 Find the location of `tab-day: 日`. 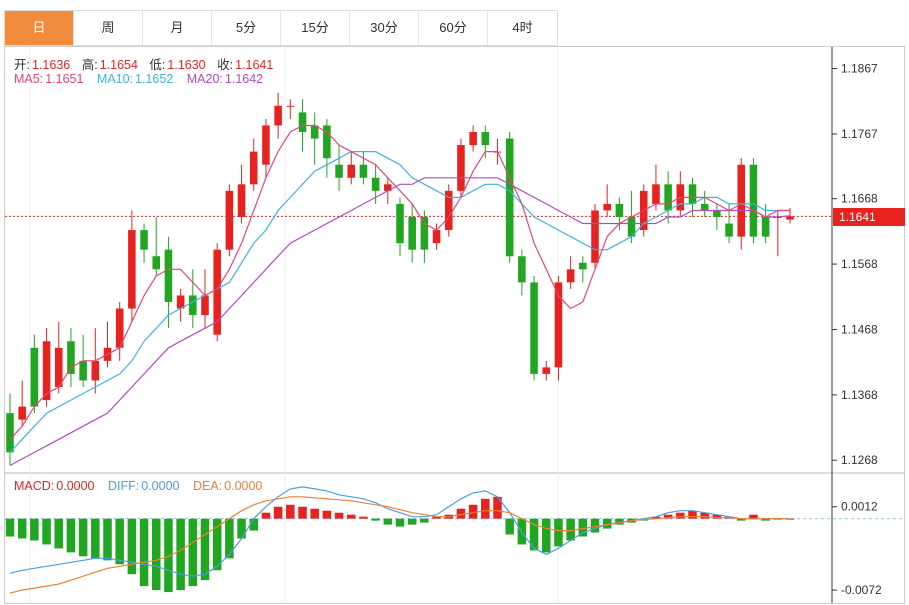

tab-day: 日 is located at coordinates (39, 28).